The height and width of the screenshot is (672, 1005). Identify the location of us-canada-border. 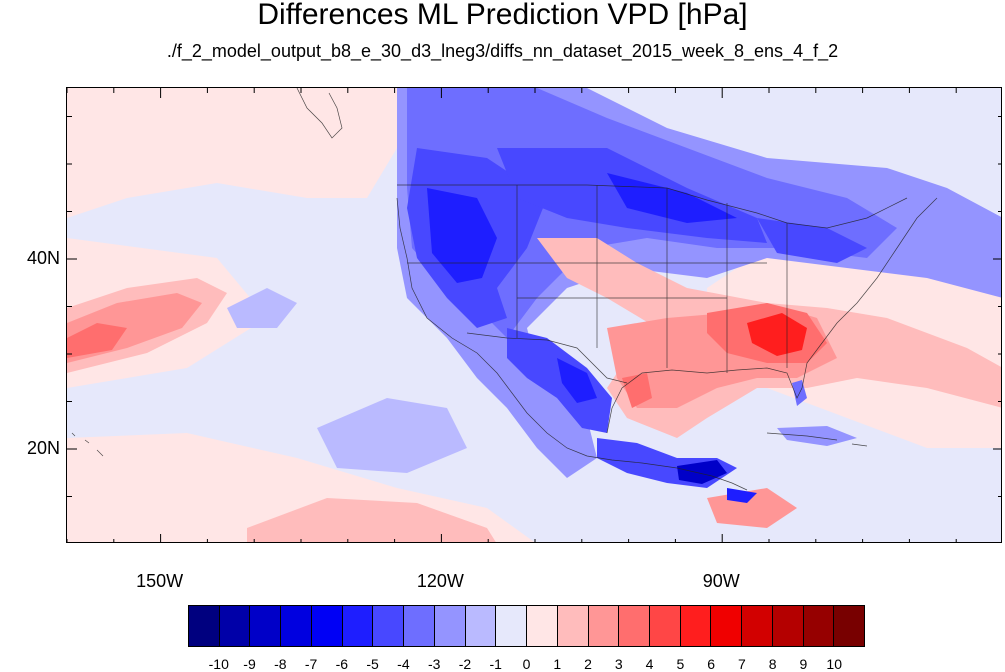
(652, 206).